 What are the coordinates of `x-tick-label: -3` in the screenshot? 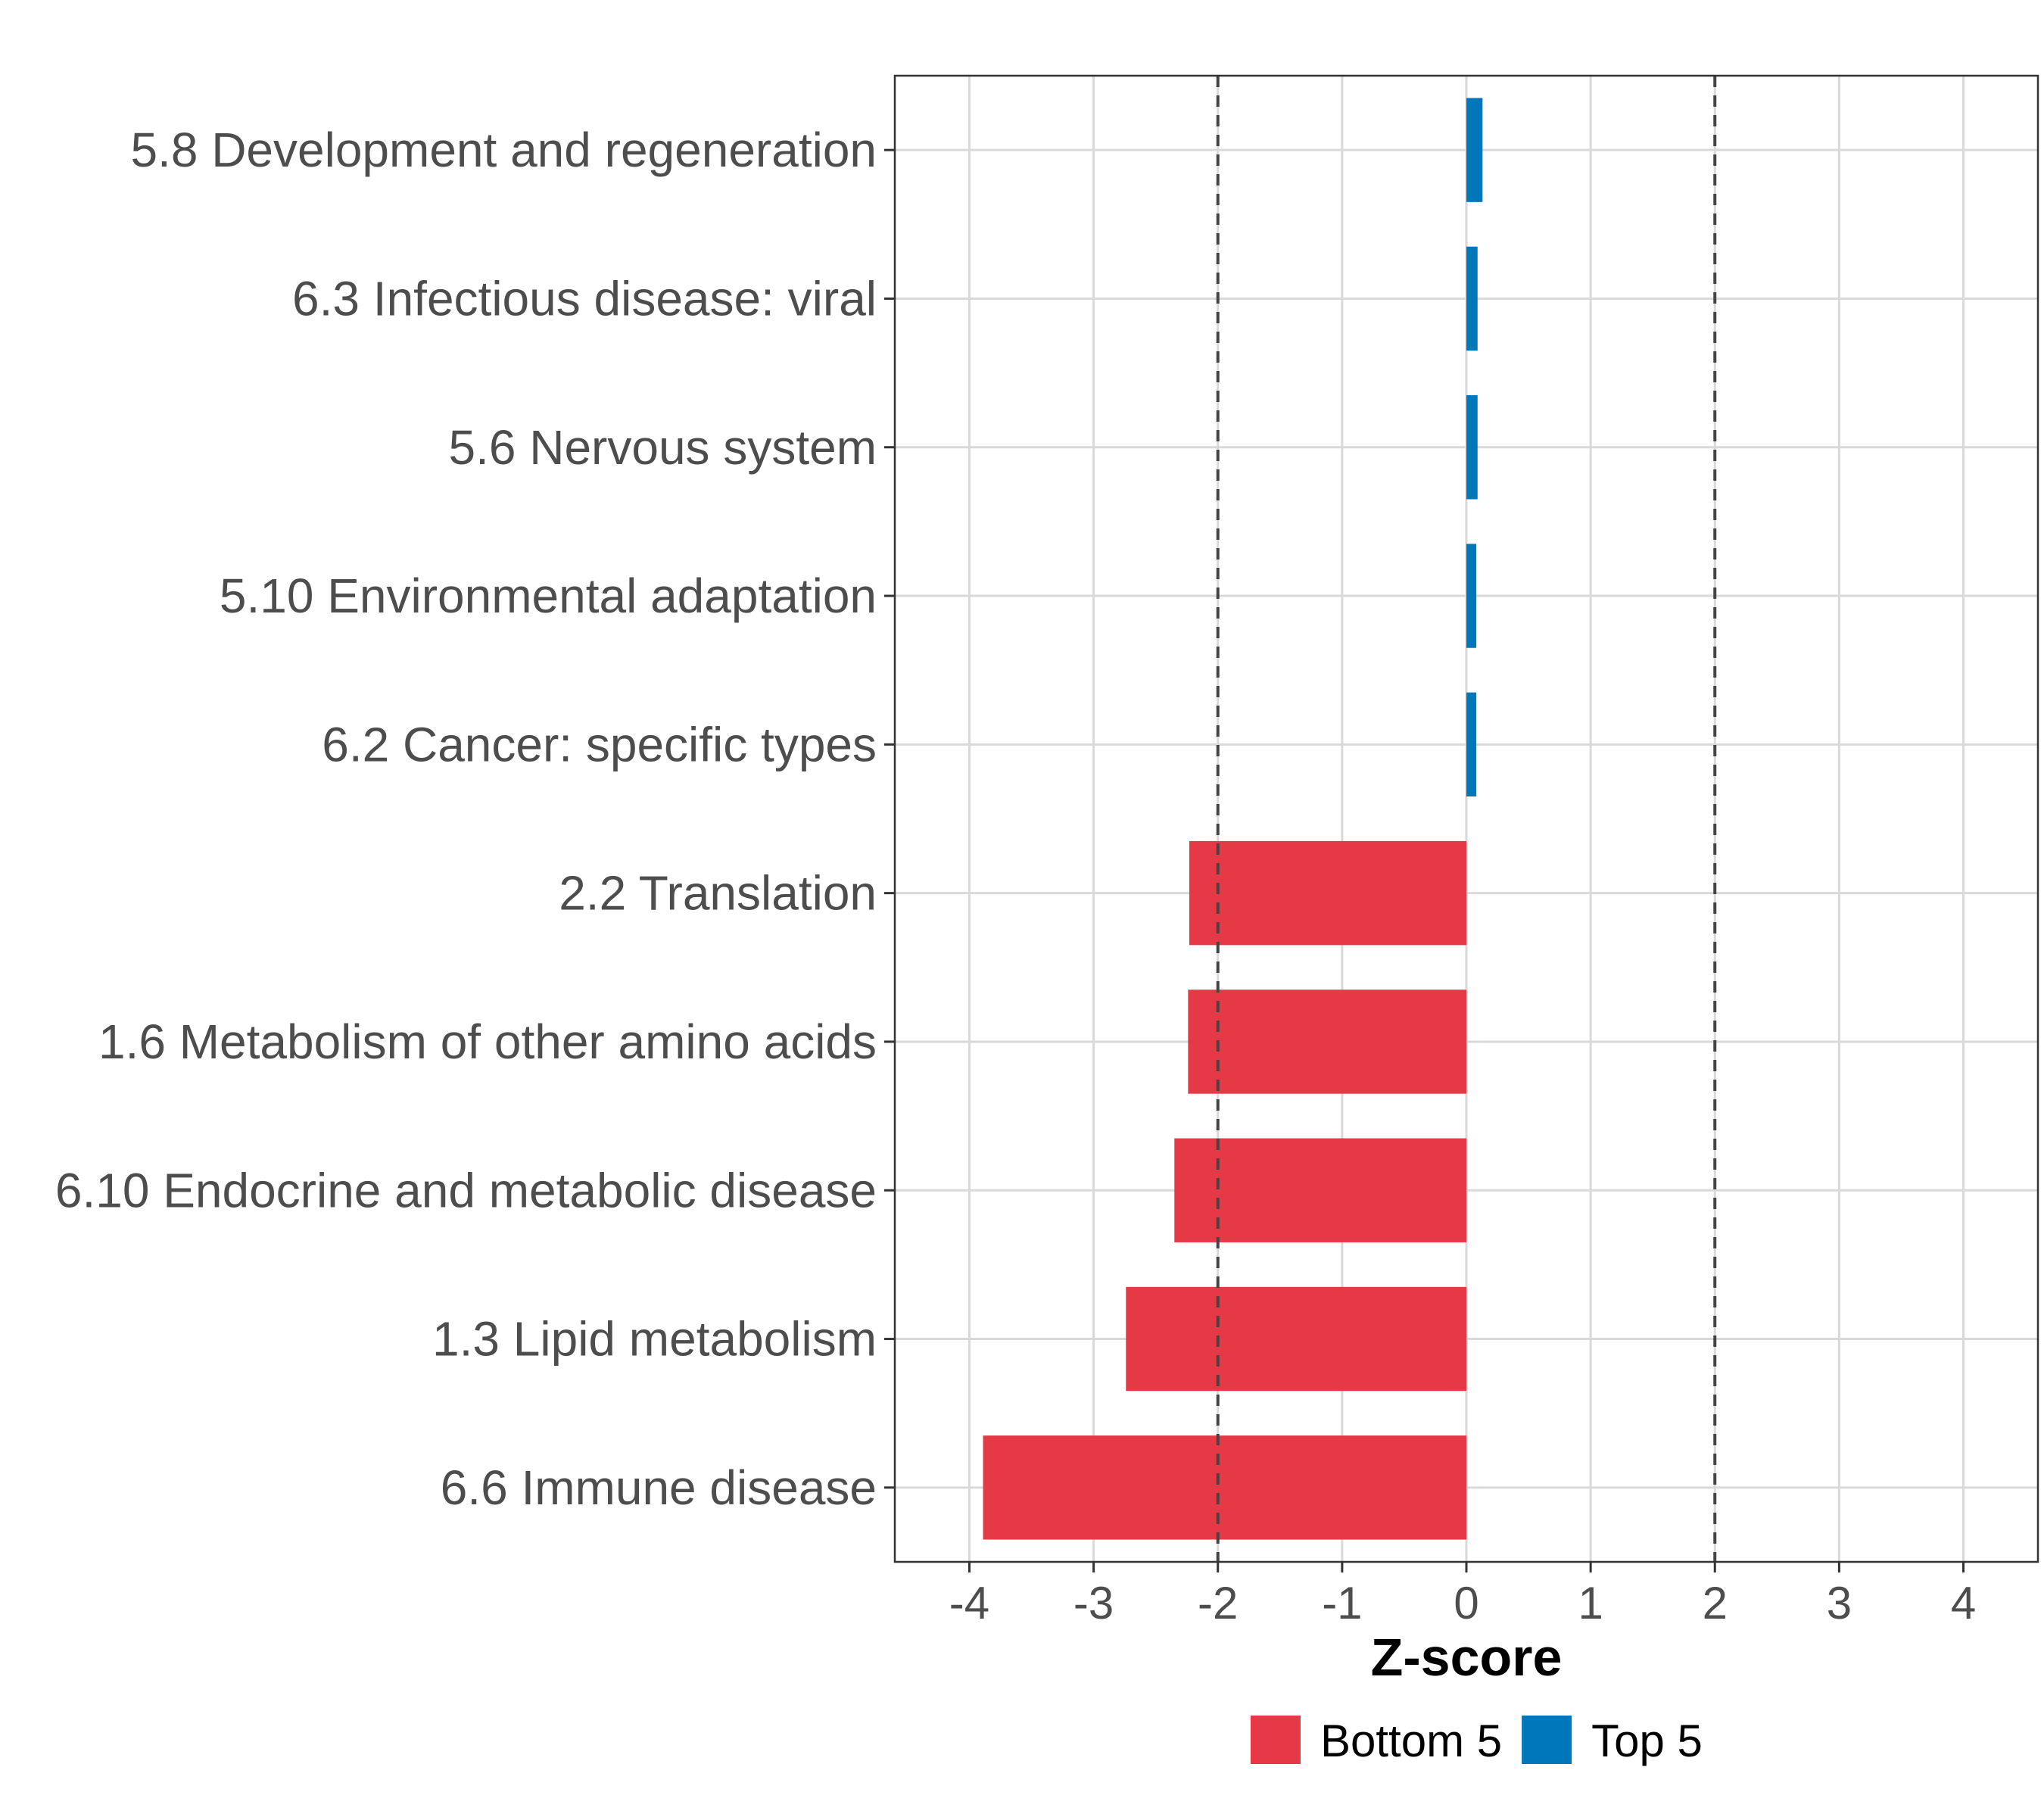 It's located at (1093, 1603).